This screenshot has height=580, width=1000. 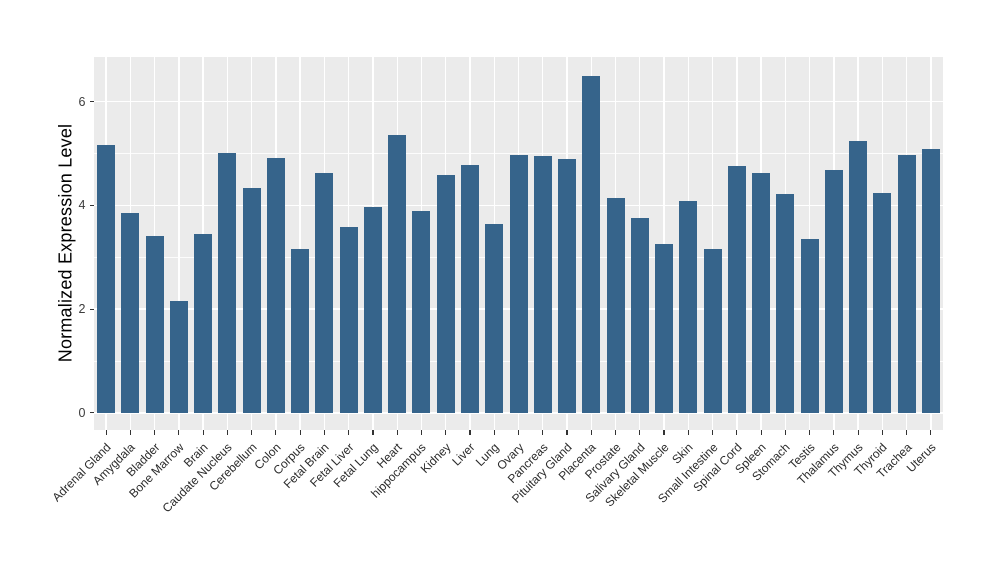 What do you see at coordinates (82, 412) in the screenshot?
I see `y-tick-label: 0` at bounding box center [82, 412].